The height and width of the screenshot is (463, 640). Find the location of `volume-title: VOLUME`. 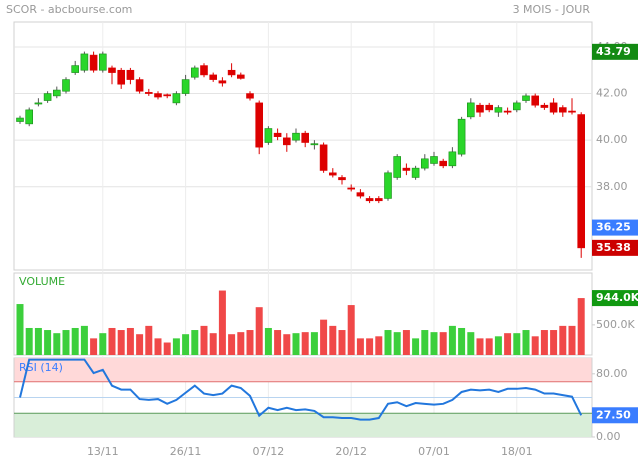

volume-title: VOLUME is located at coordinates (42, 281).